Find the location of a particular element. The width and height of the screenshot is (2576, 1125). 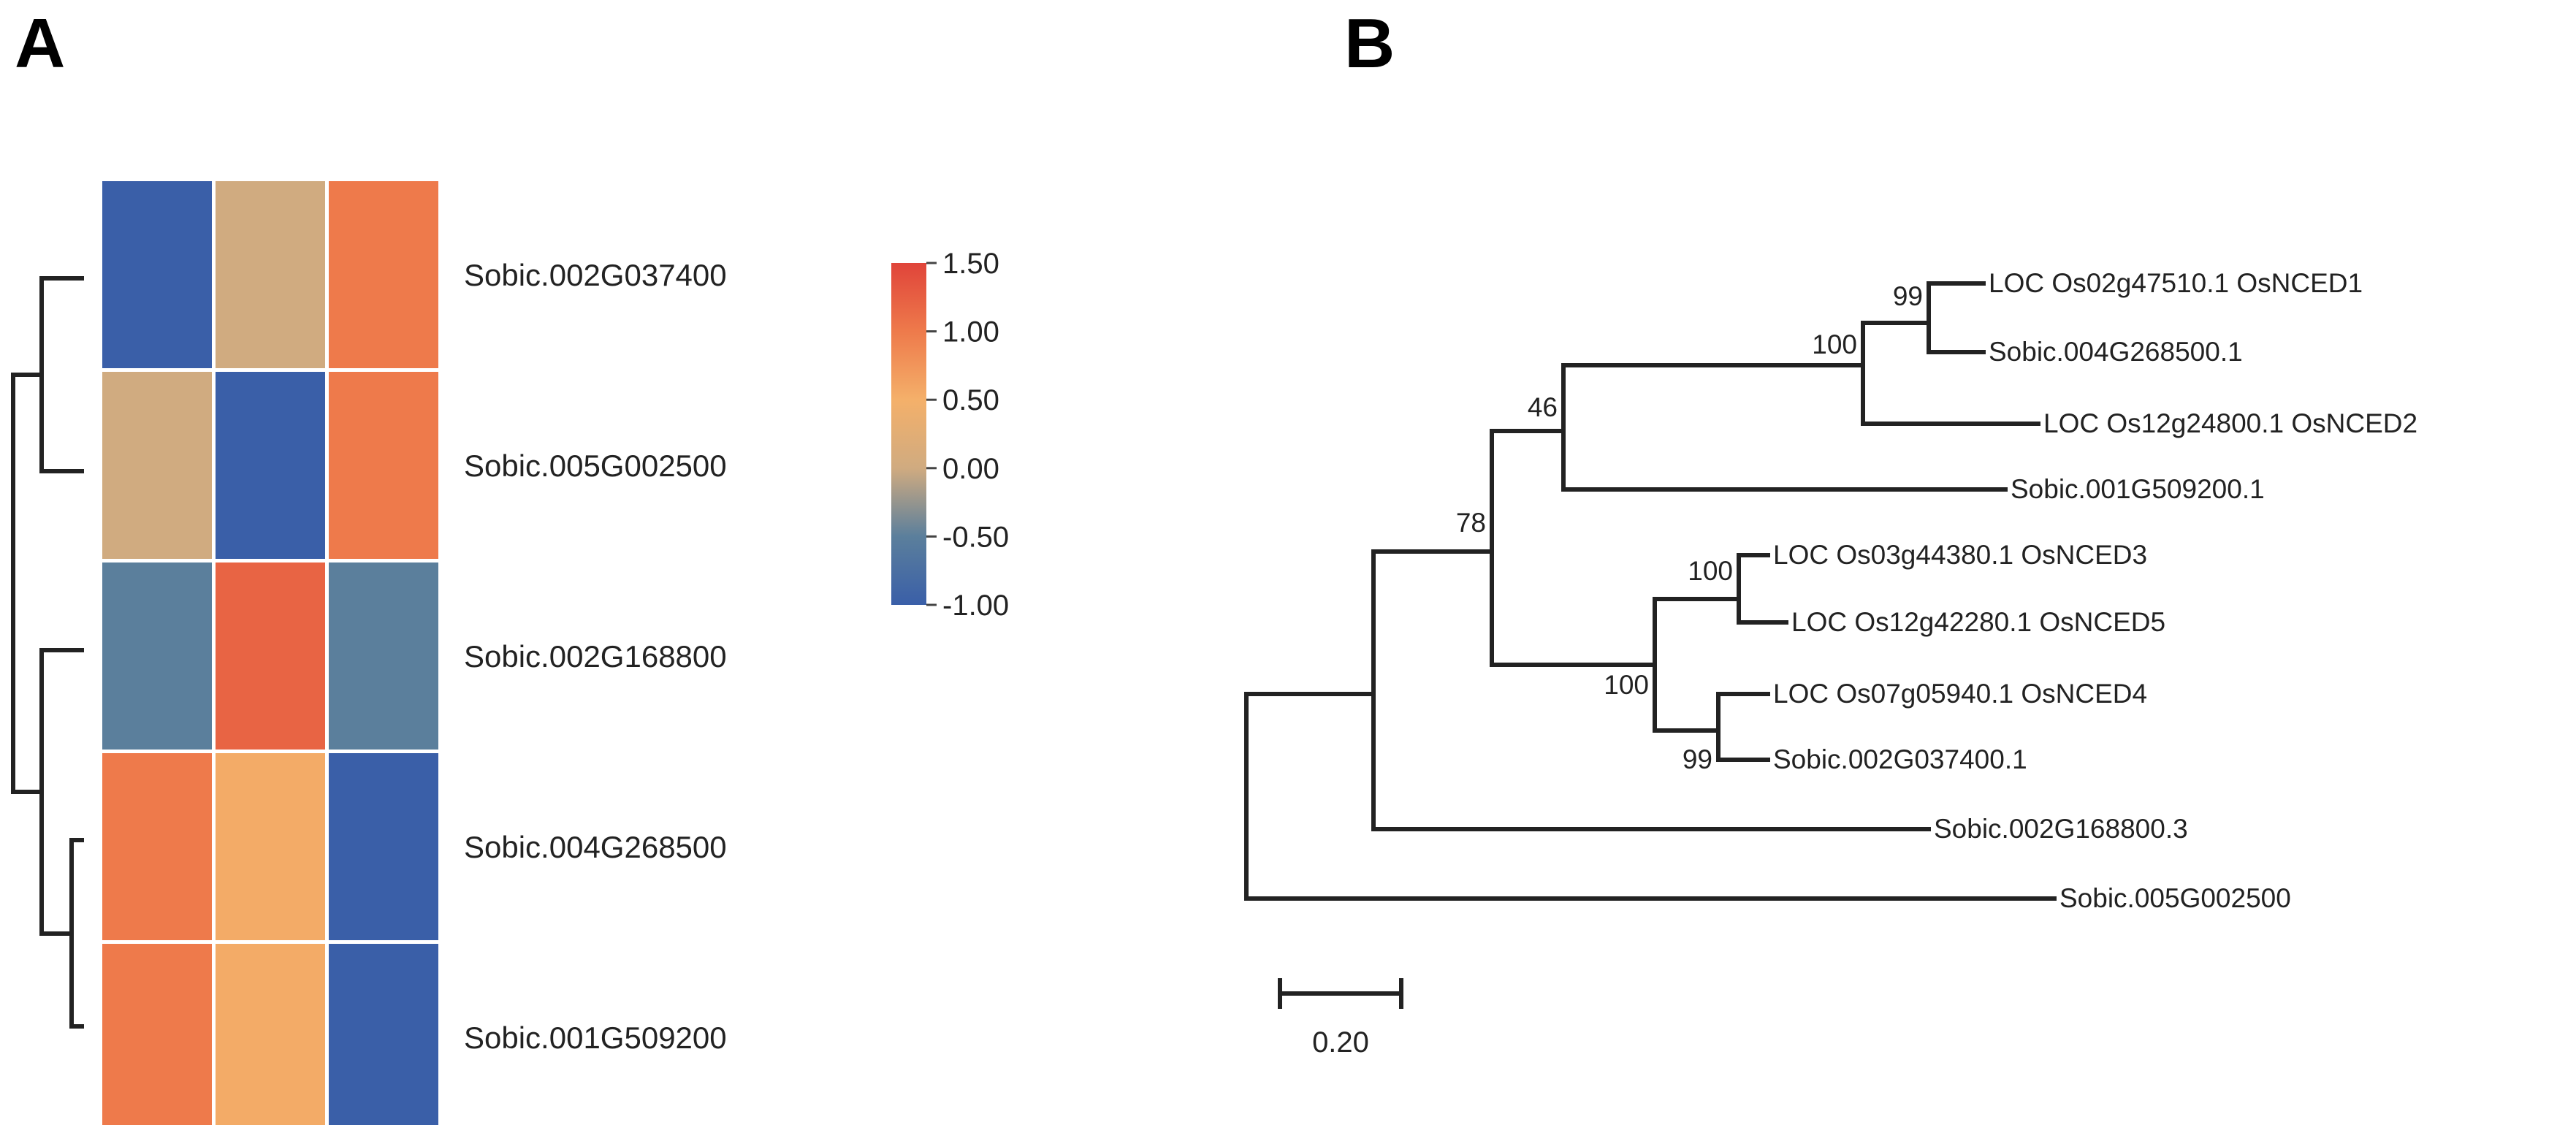

colorbar-tick-label: 1.00 is located at coordinates (970, 332).